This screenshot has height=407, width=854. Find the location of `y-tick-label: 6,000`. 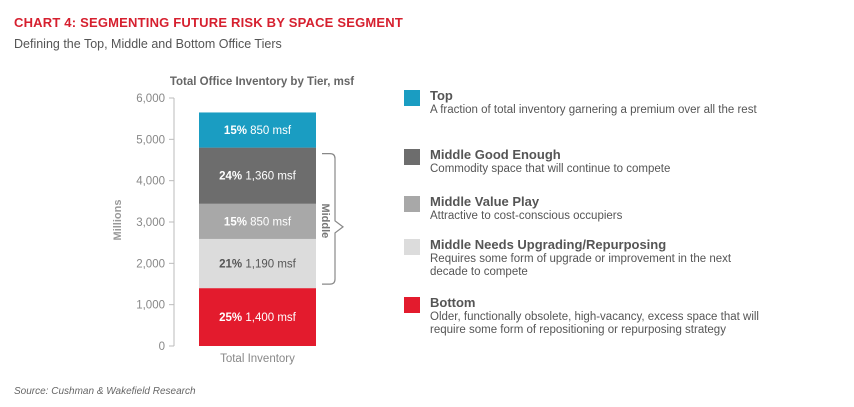

y-tick-label: 6,000 is located at coordinates (150, 99).